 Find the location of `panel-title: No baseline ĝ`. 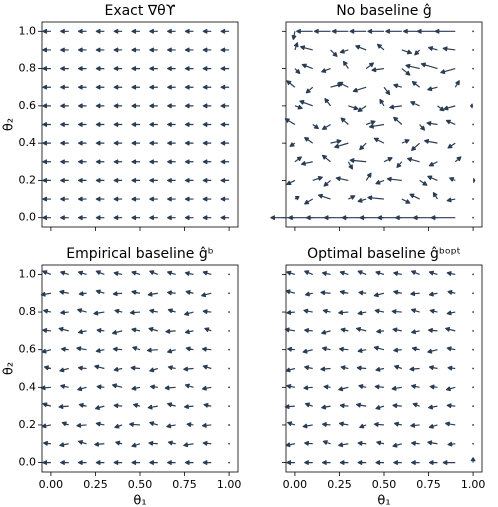

panel-title: No baseline ĝ is located at coordinates (383, 11).